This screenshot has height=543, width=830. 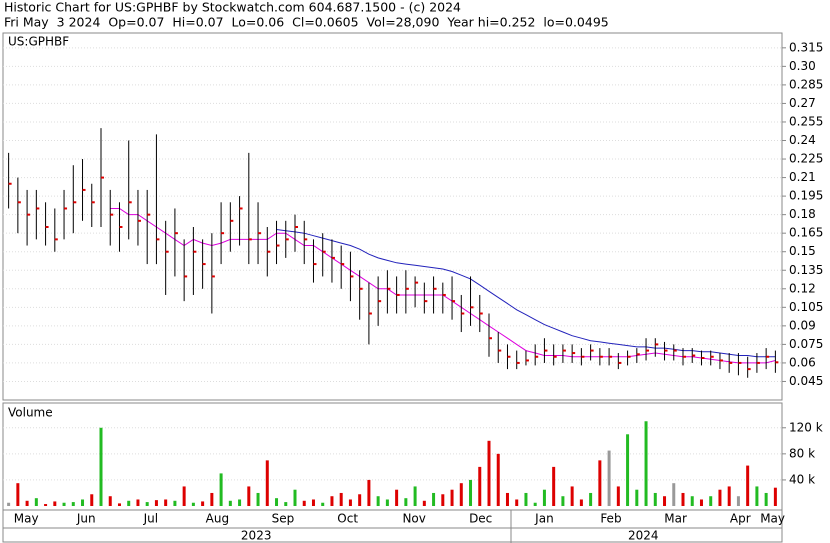 I want to click on y-tick-label: 0.165, so click(x=806, y=233).